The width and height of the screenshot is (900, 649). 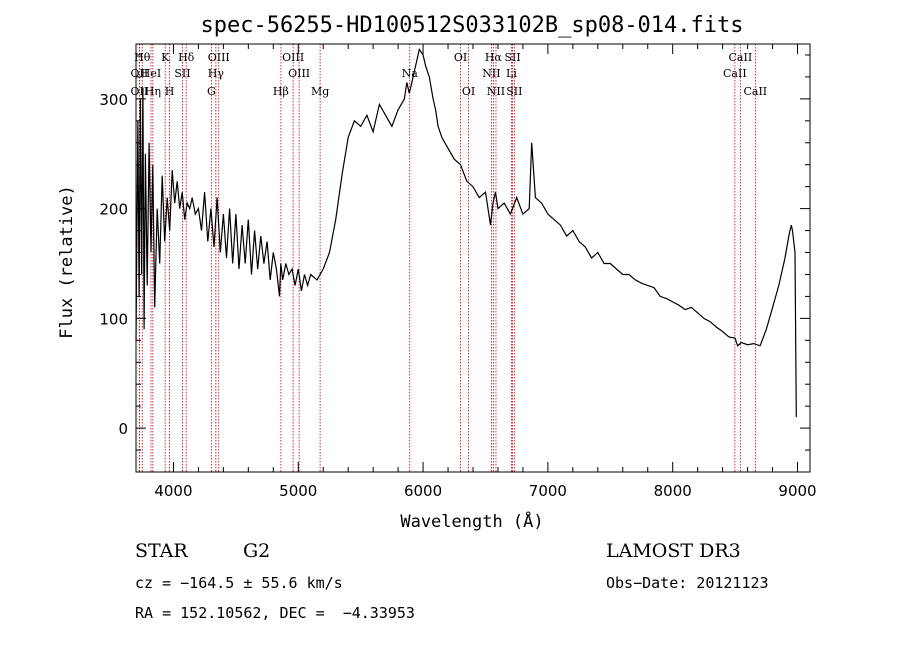 What do you see at coordinates (170, 91) in the screenshot?
I see `spectral-line-label: H` at bounding box center [170, 91].